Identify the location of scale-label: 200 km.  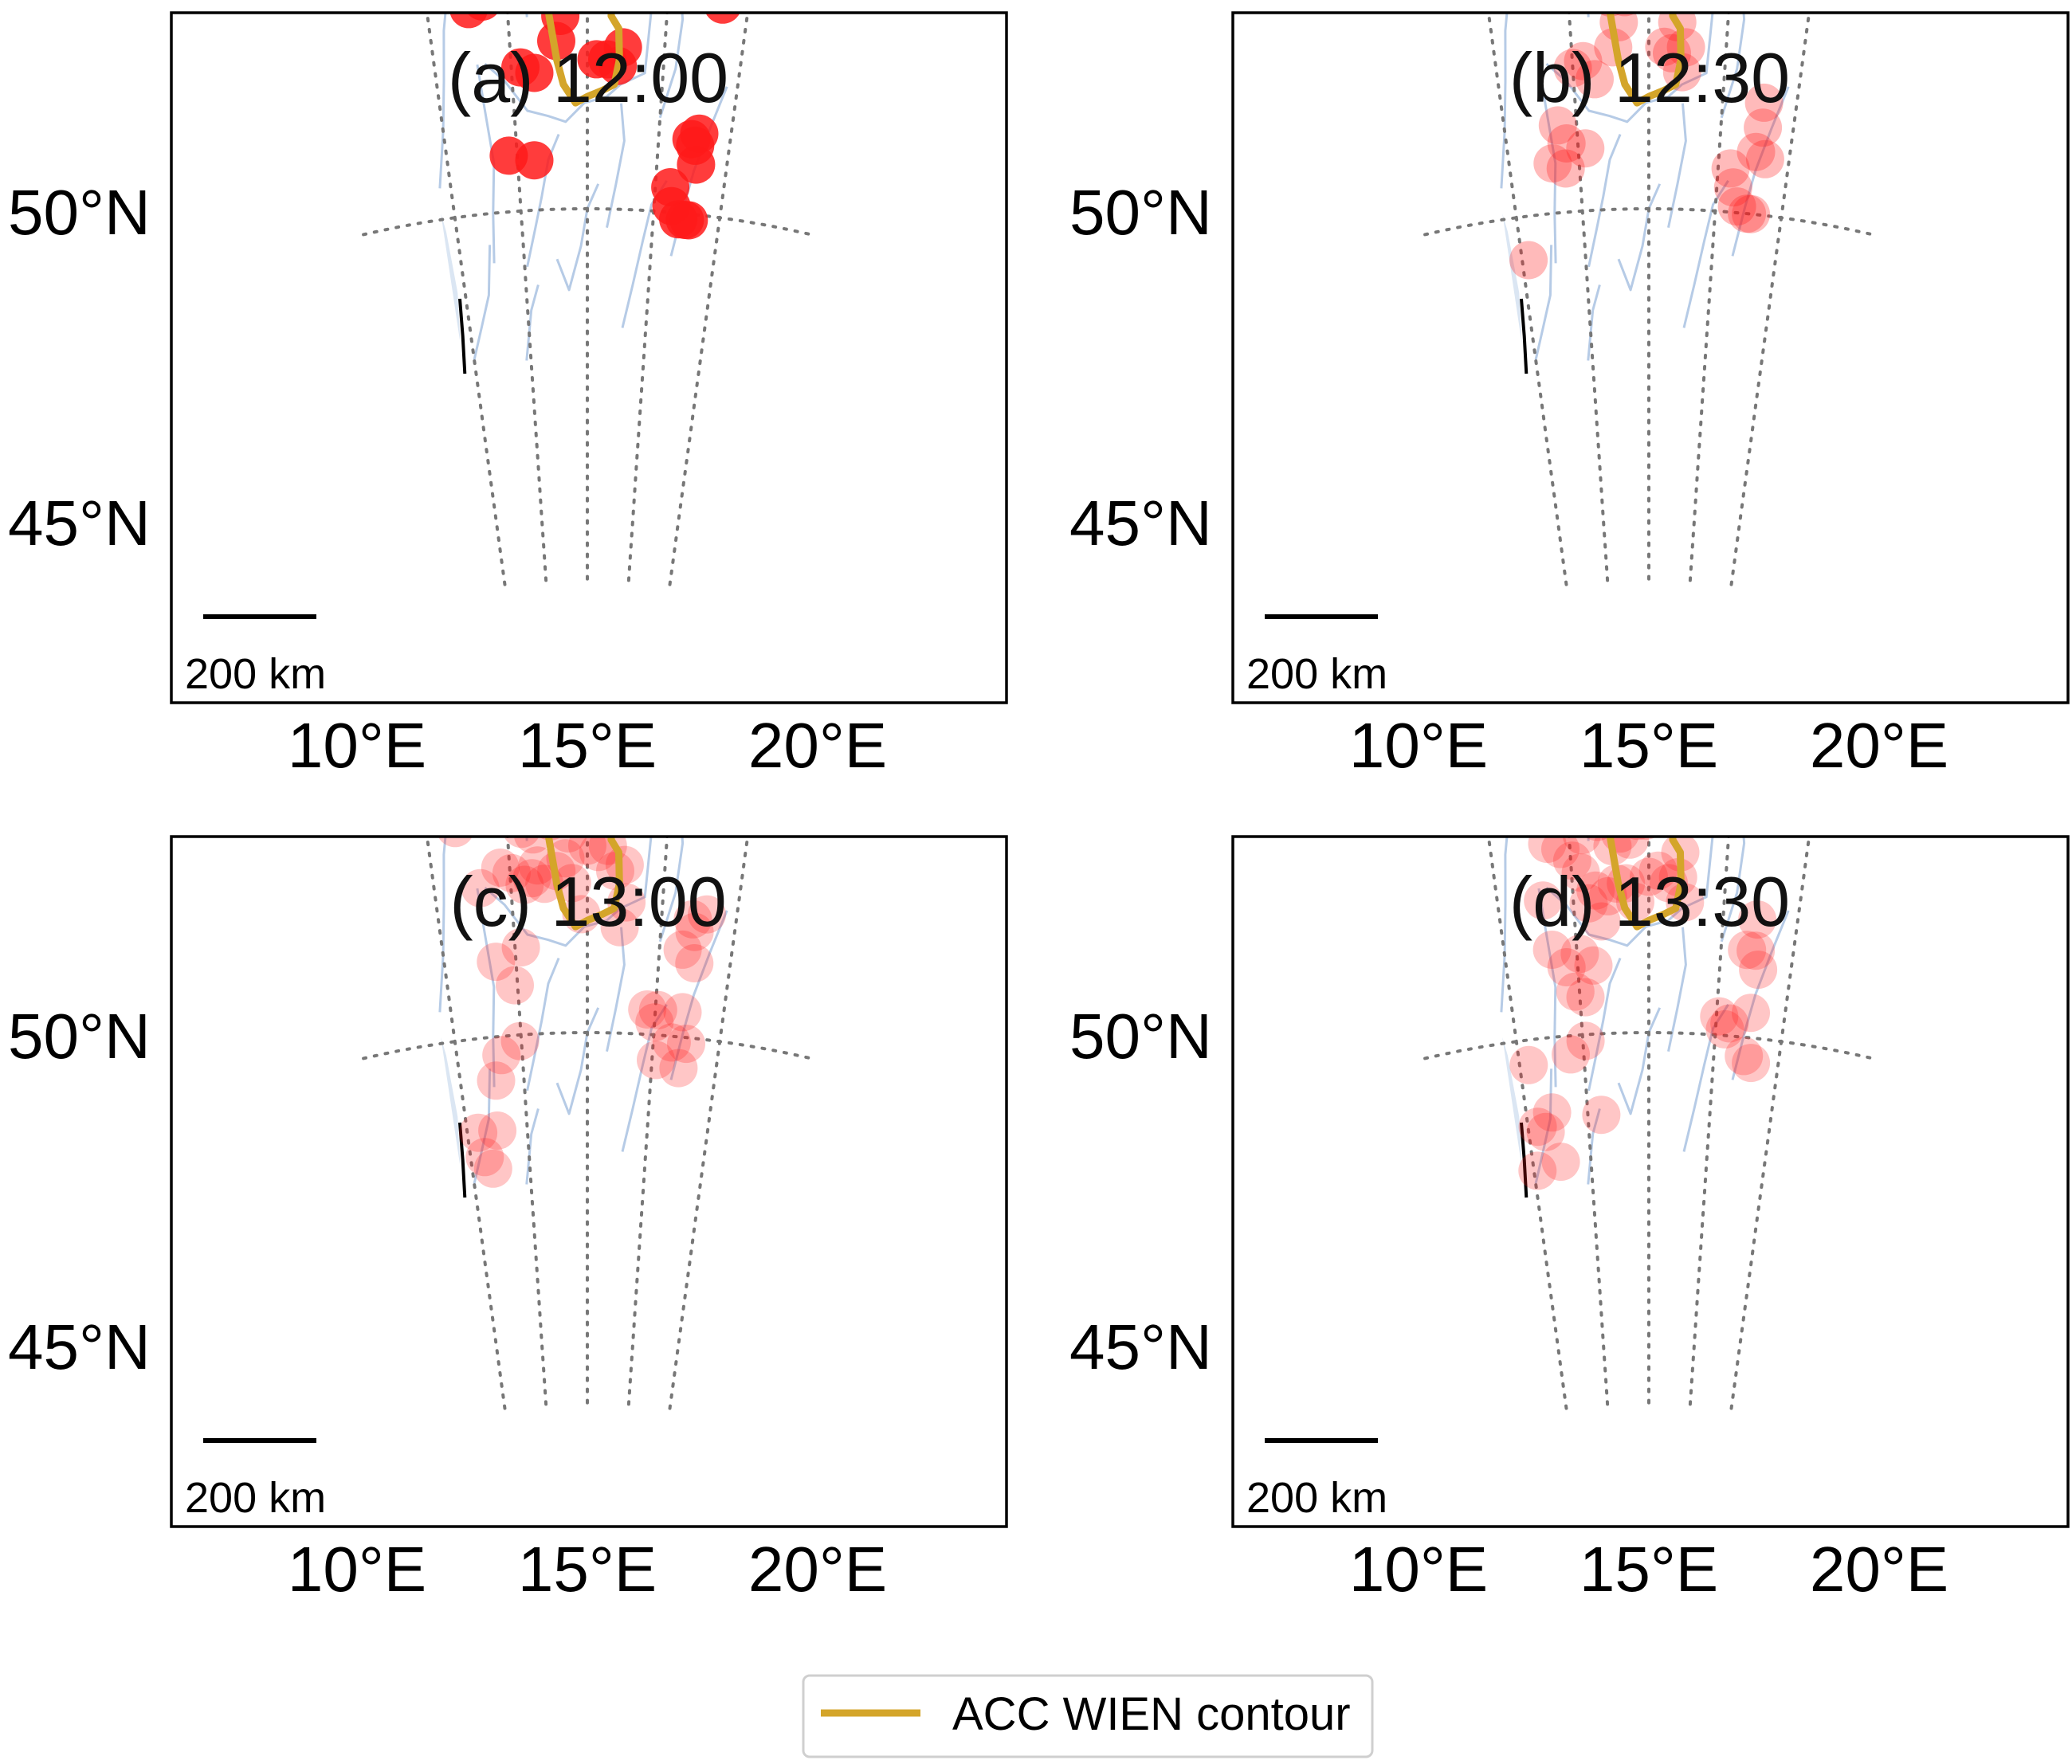
(255, 1498).